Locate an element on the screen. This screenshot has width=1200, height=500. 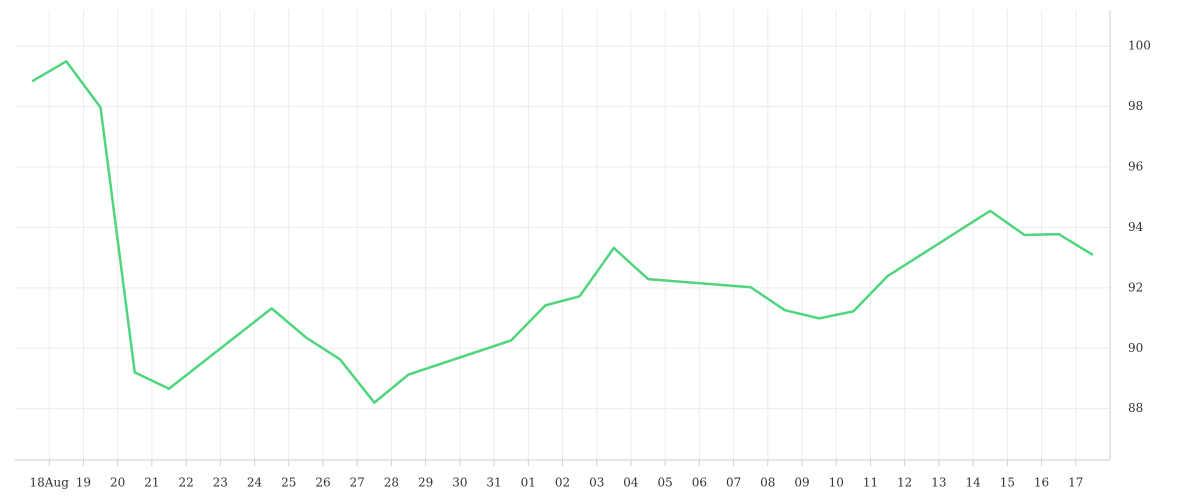
x-tick-label: 19 is located at coordinates (83, 483).